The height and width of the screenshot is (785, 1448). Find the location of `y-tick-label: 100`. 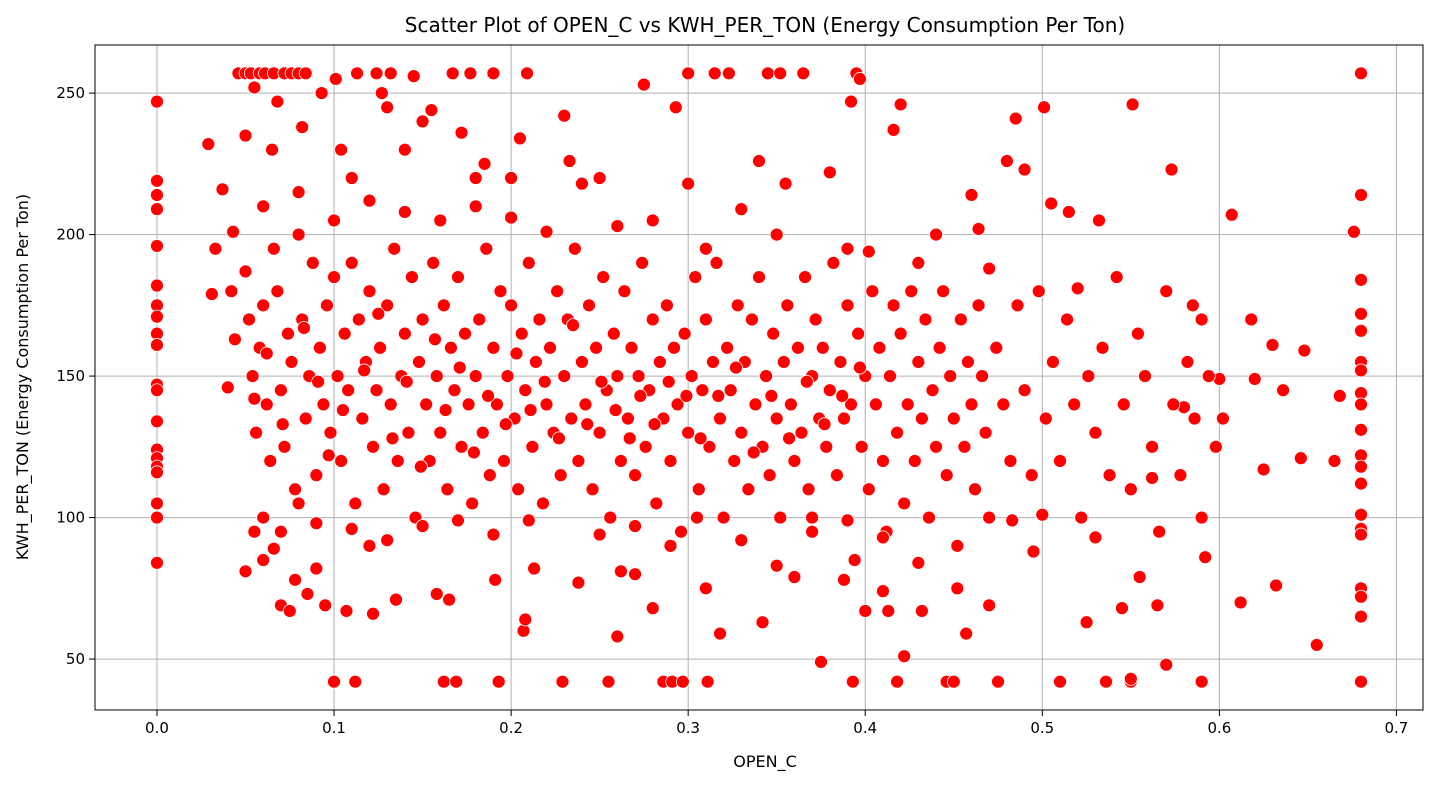

y-tick-label: 100 is located at coordinates (70, 518).